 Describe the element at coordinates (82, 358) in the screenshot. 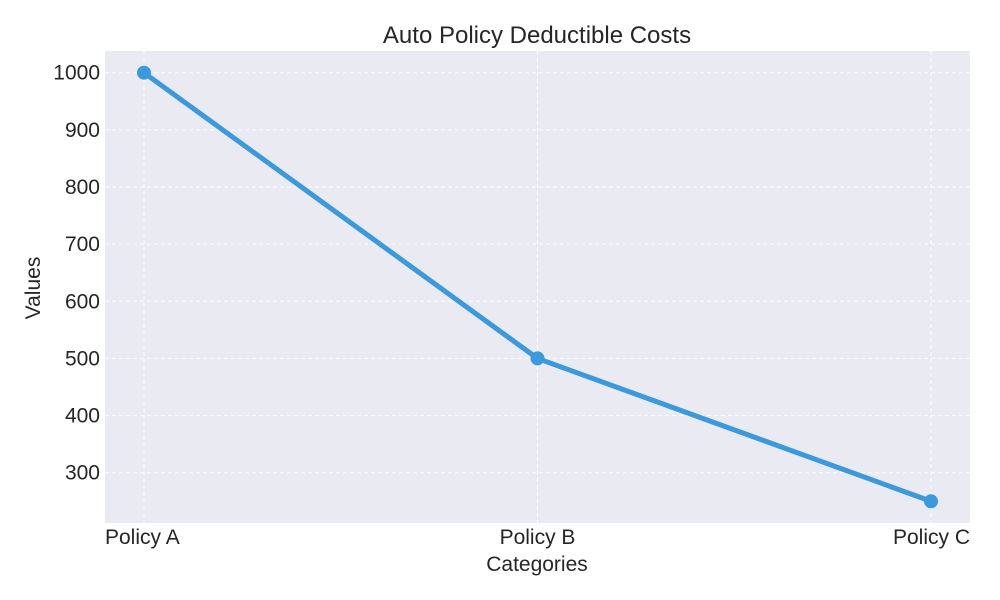

I see `y-tick-label-500: 500` at that location.